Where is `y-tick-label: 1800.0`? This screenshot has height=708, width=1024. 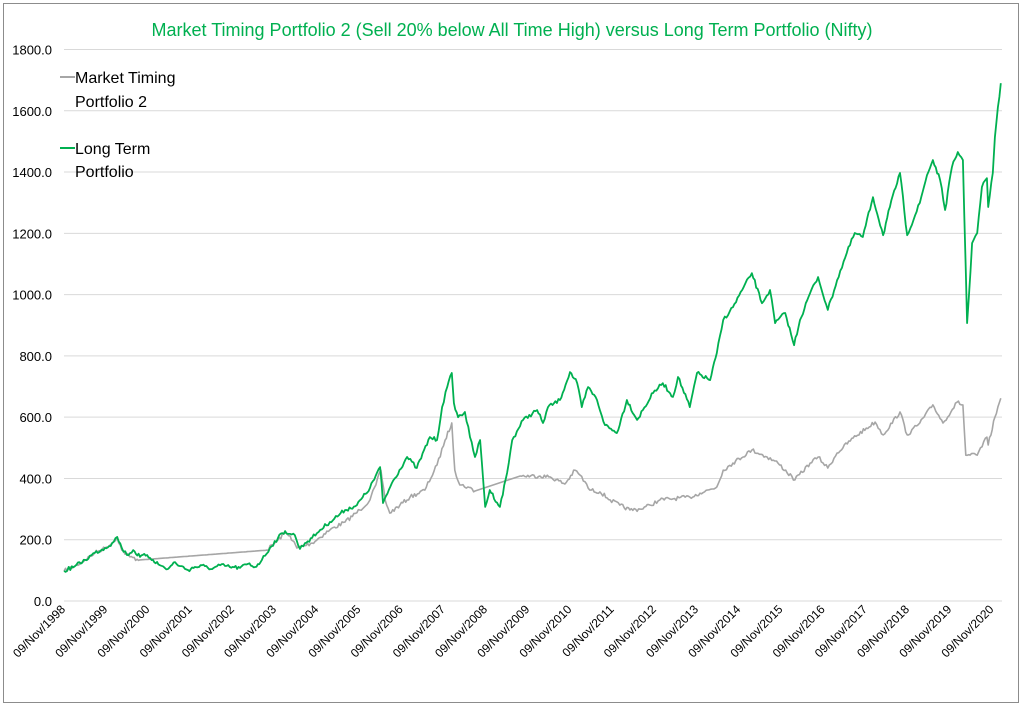 y-tick-label: 1800.0 is located at coordinates (32, 50).